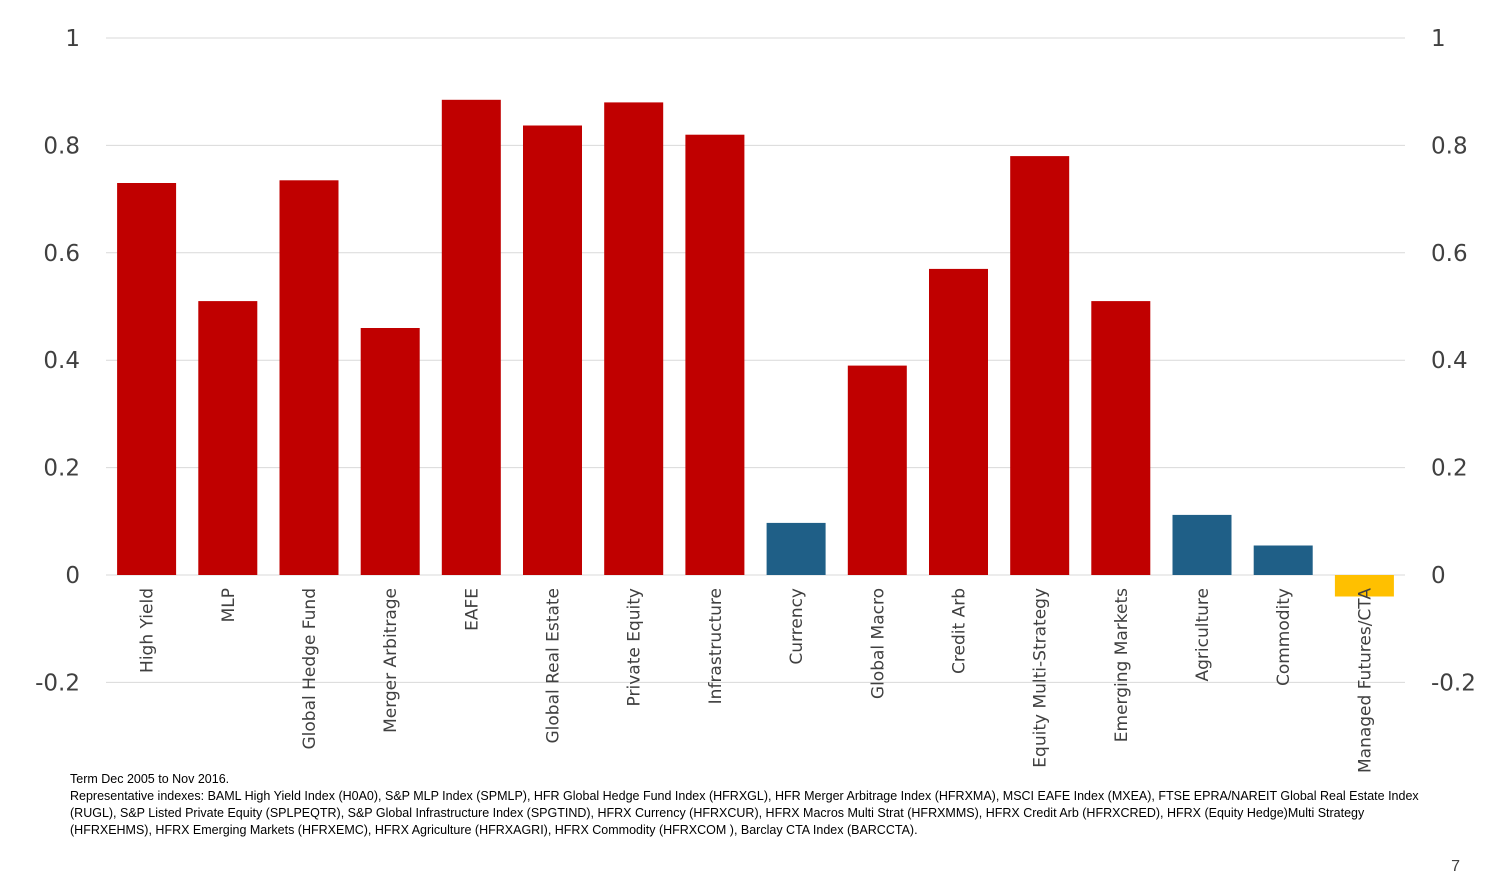 This screenshot has height=876, width=1500. What do you see at coordinates (554, 666) in the screenshot?
I see `category-label: Global Real Estate` at bounding box center [554, 666].